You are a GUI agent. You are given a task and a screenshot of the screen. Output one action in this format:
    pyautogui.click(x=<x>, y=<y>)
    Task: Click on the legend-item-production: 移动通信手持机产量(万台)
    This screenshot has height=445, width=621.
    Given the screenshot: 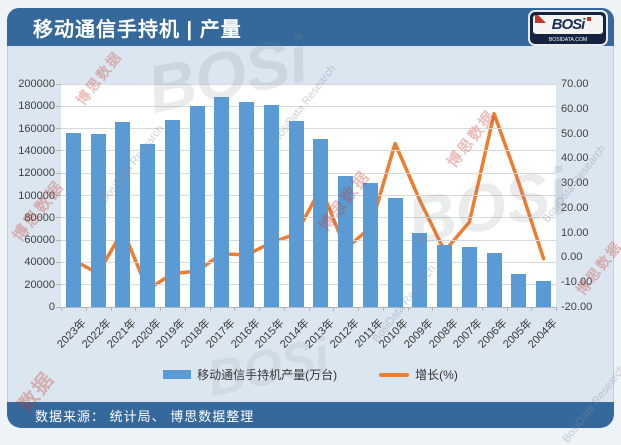 What is the action you would take?
    pyautogui.click(x=250, y=374)
    